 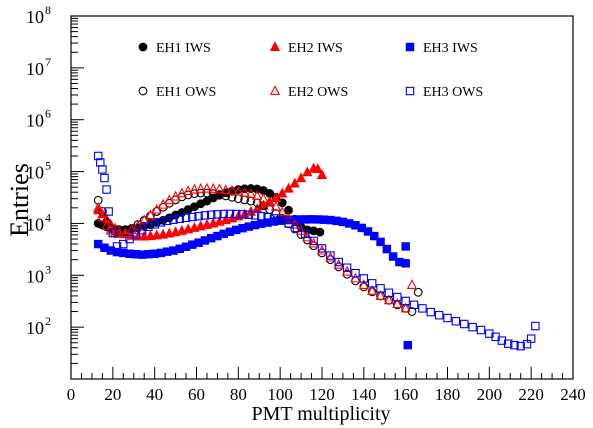 I want to click on x-tick-label: 240, so click(x=573, y=394).